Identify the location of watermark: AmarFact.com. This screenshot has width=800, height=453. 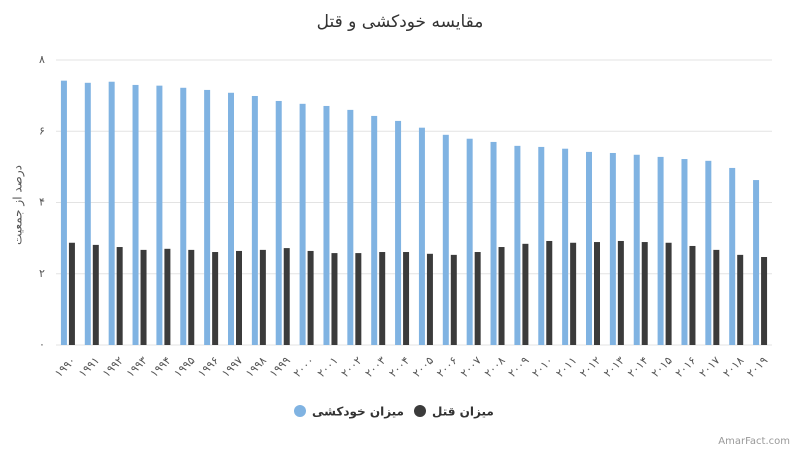
(754, 441).